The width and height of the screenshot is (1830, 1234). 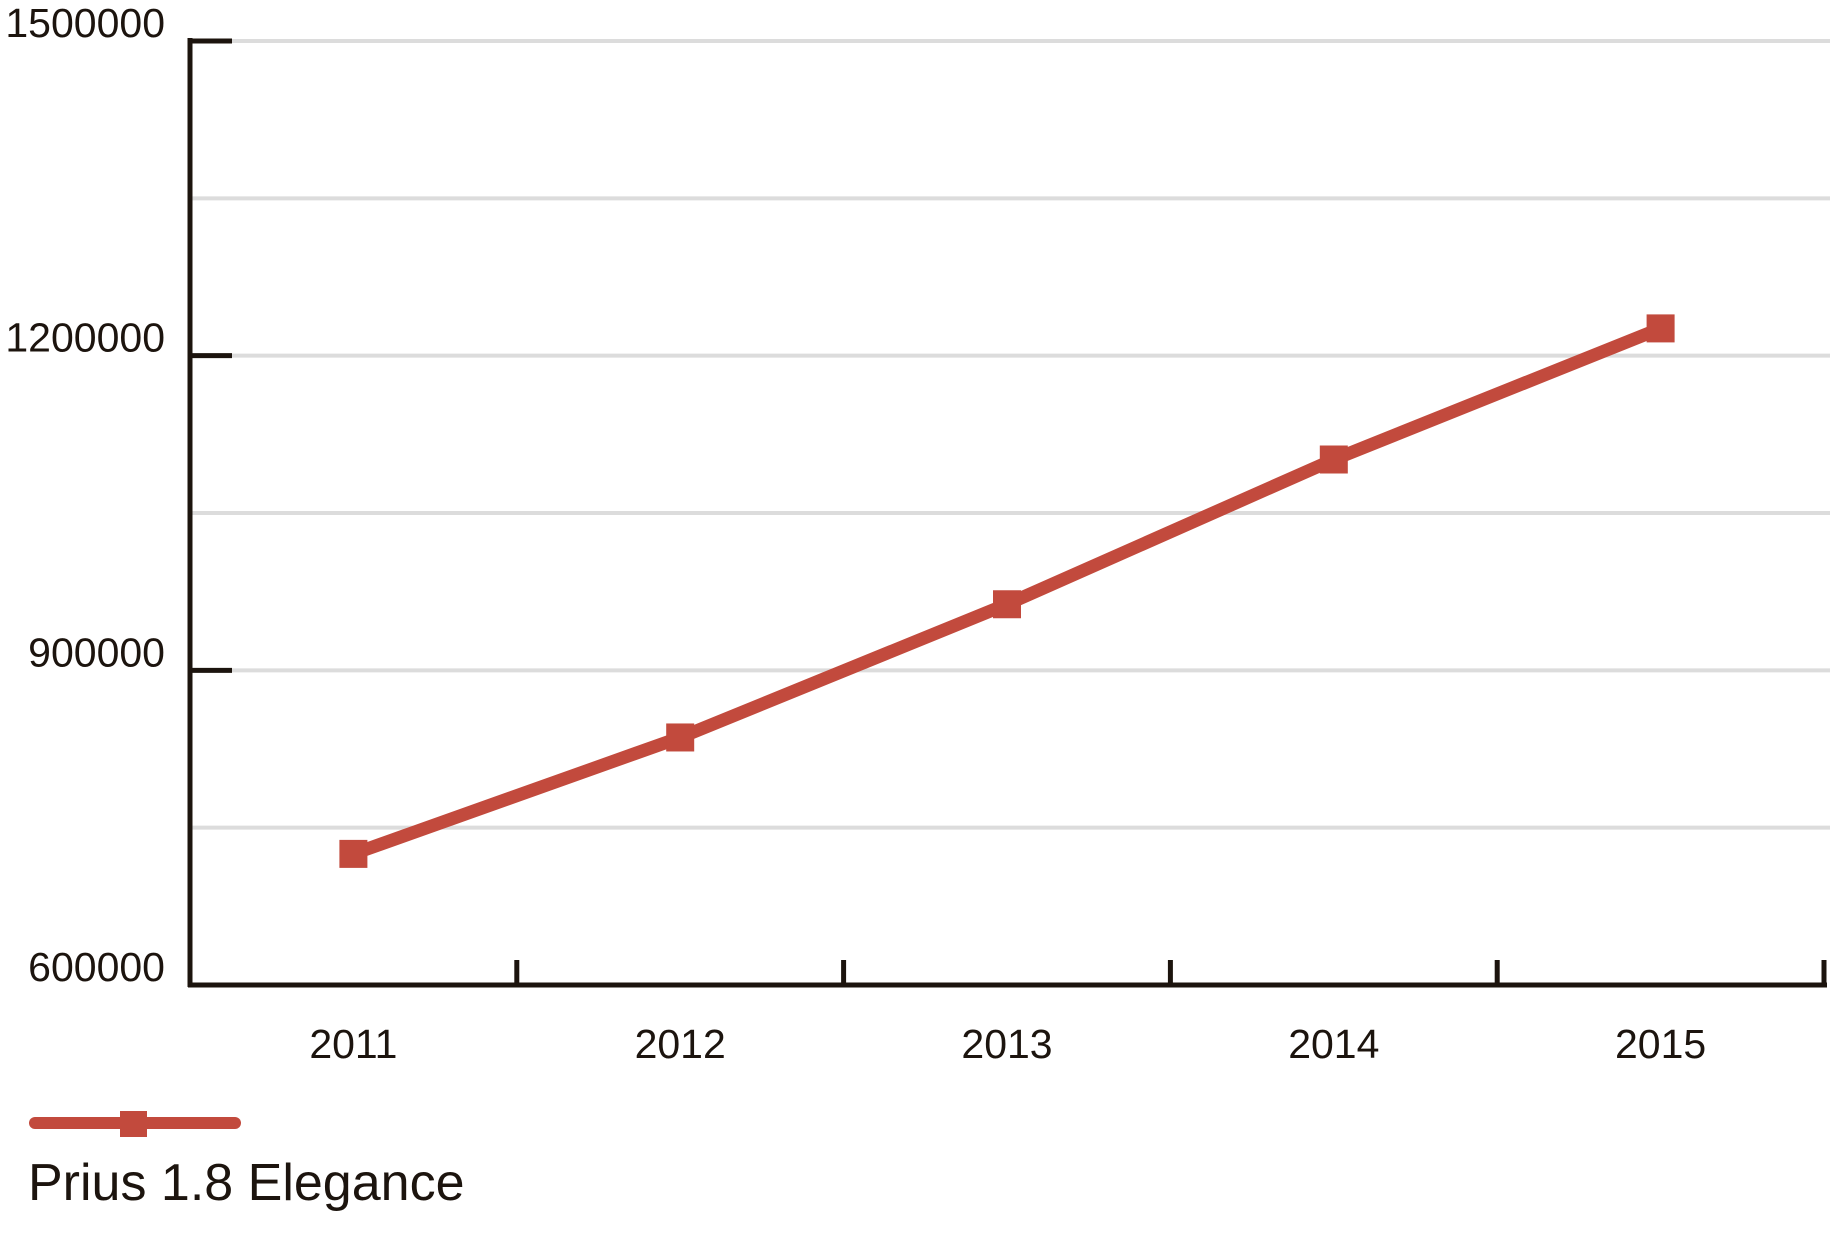 What do you see at coordinates (96, 967) in the screenshot?
I see `y-axis-tick-label: 600000` at bounding box center [96, 967].